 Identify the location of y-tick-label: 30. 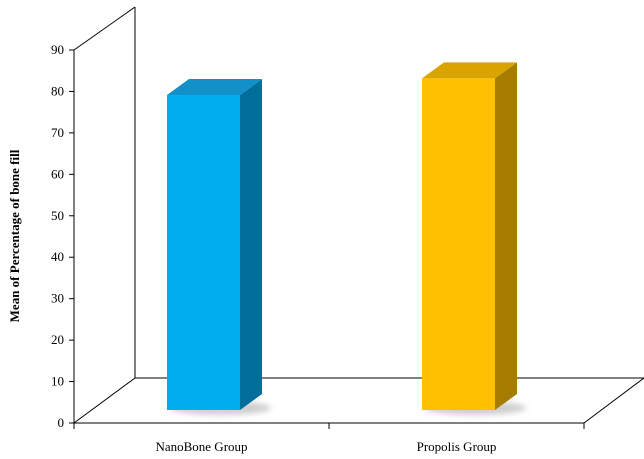
(57, 298).